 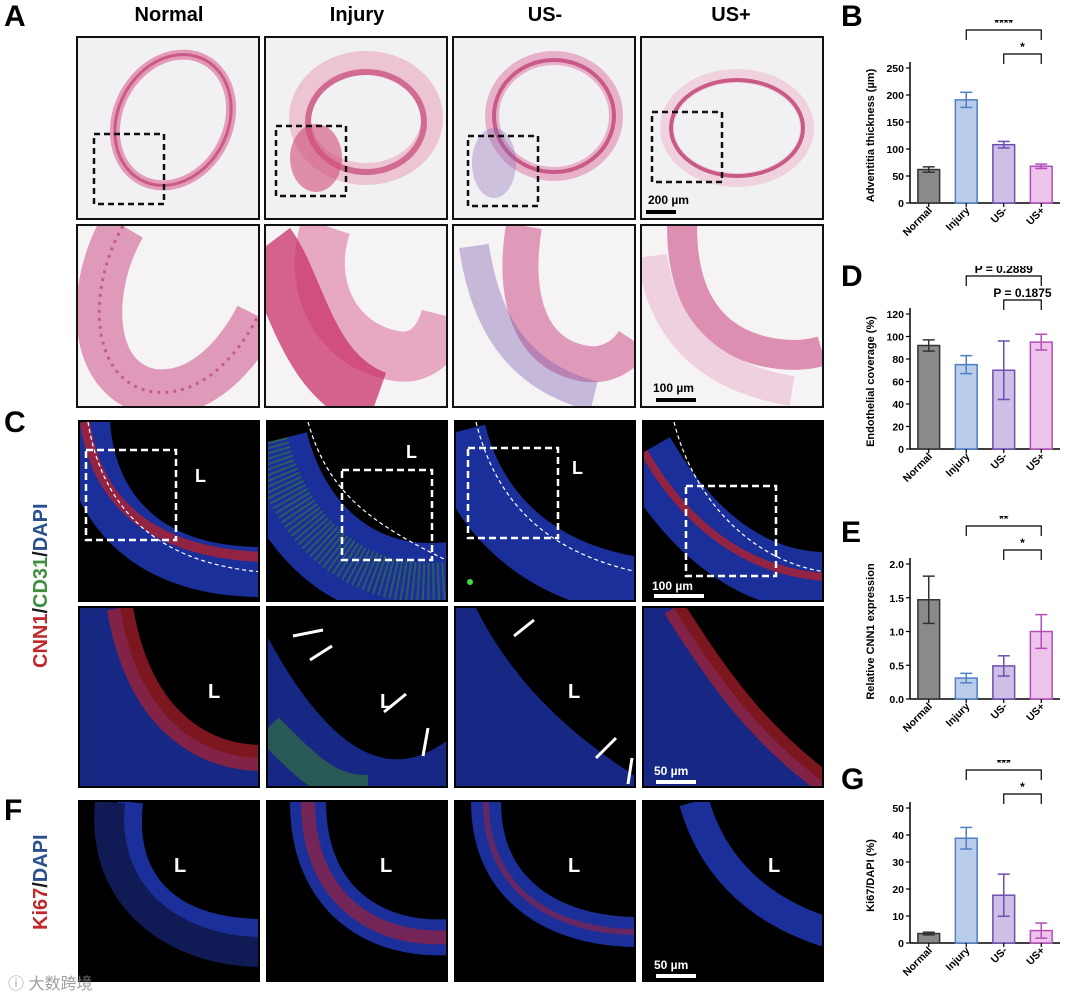 What do you see at coordinates (356, 128) in the screenshot?
I see `he-overview-injury` at bounding box center [356, 128].